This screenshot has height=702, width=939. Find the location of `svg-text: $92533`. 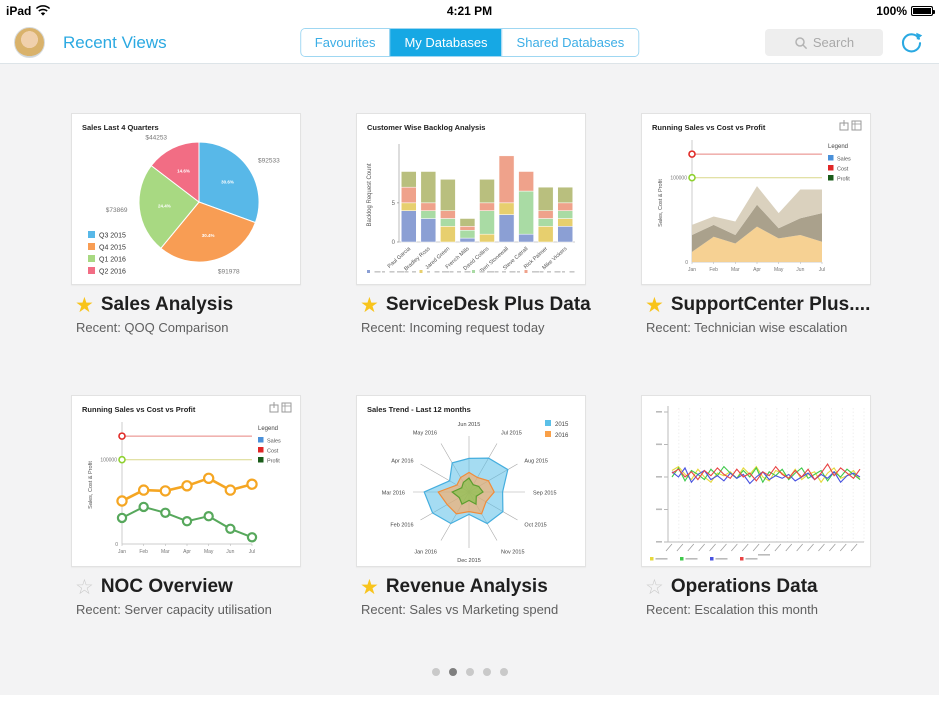

svg-text: $92533 is located at coordinates (269, 161).